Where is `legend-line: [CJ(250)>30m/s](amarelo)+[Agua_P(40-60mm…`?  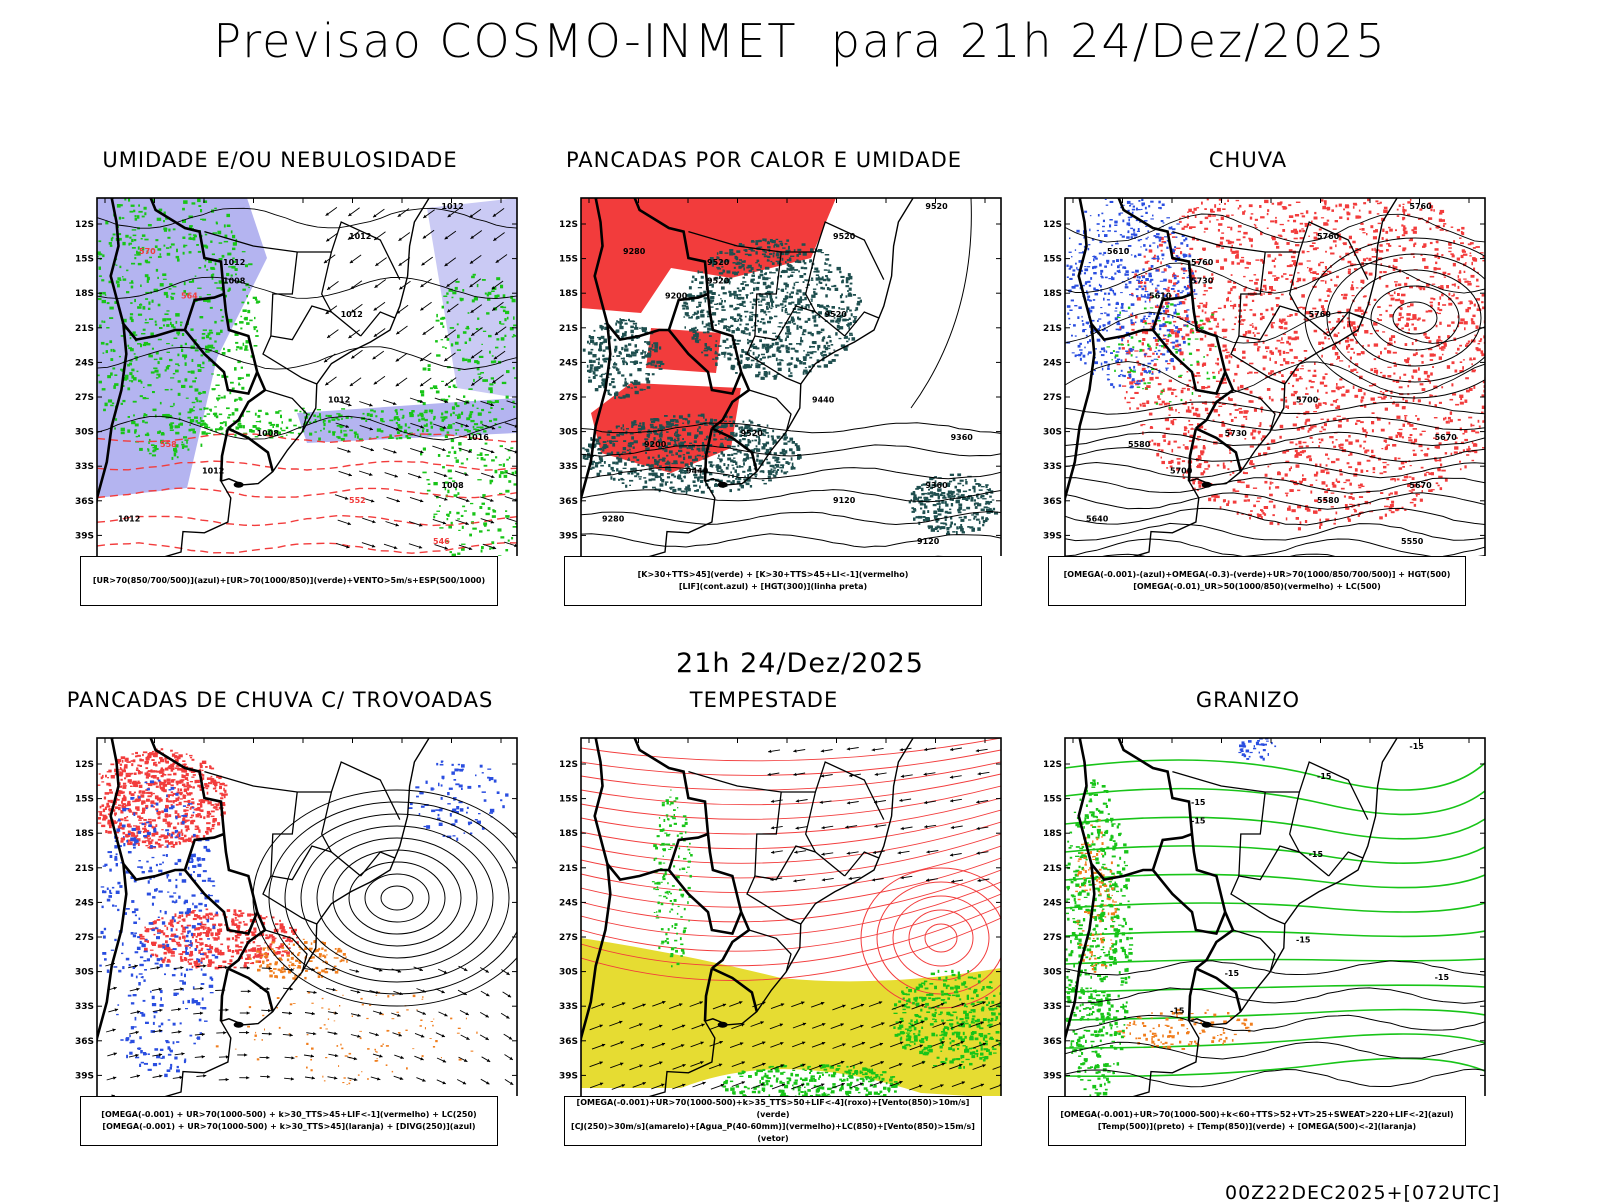 legend-line: [CJ(250)>30m/s](amarelo)+[Agua_P(40-60mm… is located at coordinates (773, 1133).